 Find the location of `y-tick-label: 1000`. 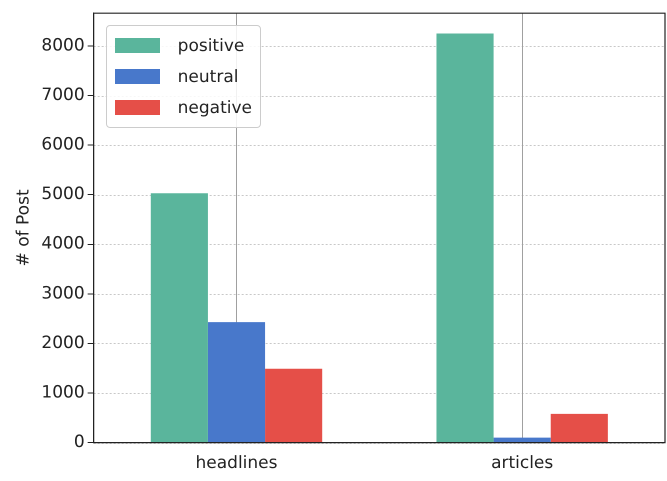

y-tick-label: 1000 is located at coordinates (63, 392).